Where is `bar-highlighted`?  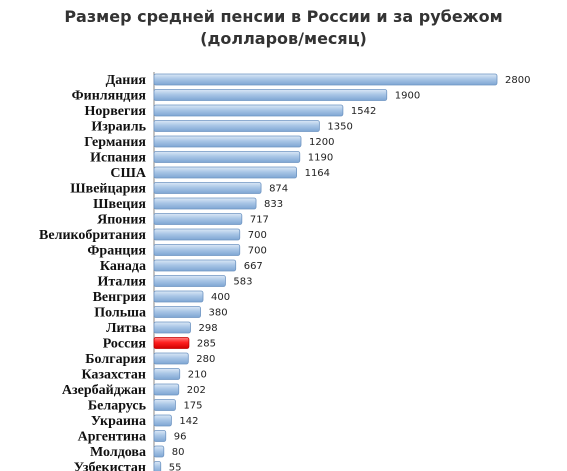
bar-highlighted is located at coordinates (171, 343).